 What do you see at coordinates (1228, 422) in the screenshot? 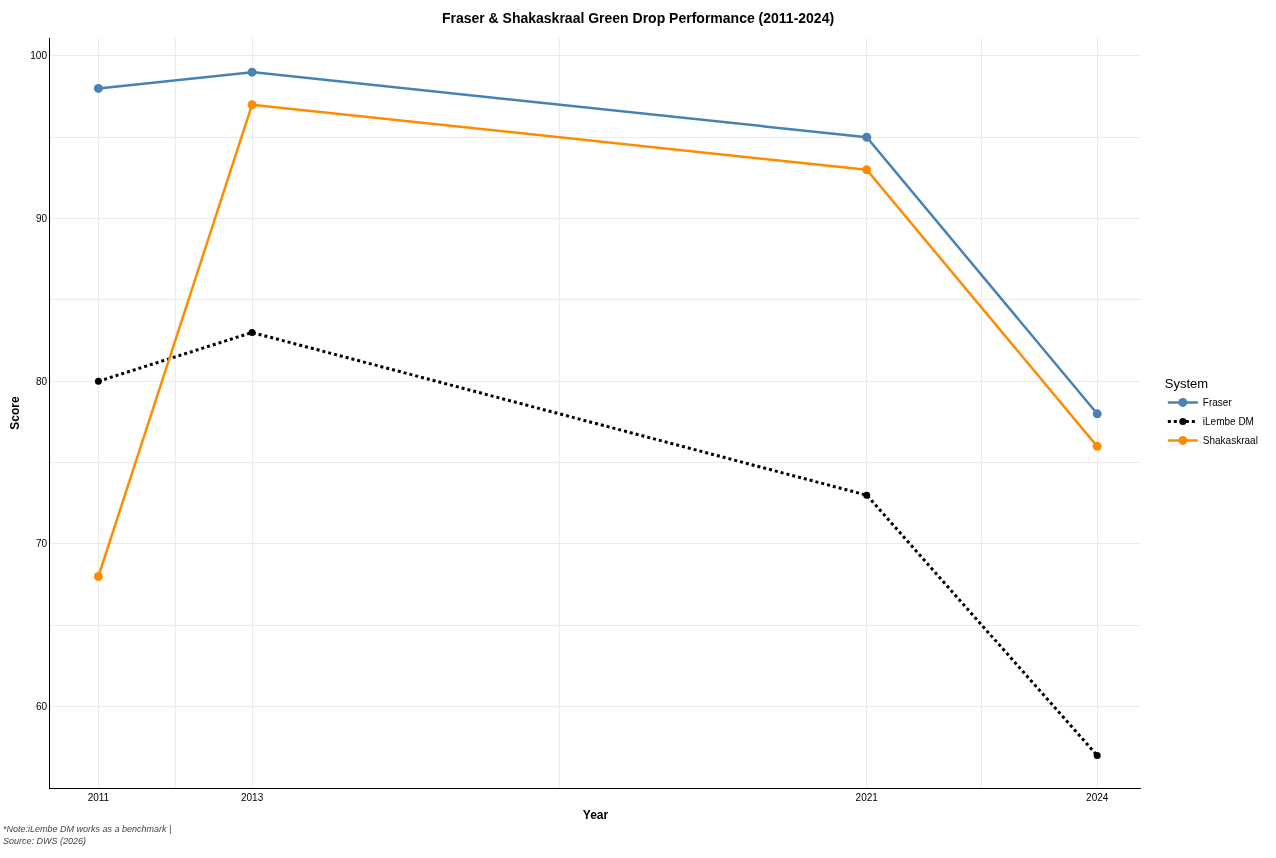
I see `legend-label: iLembe DM` at bounding box center [1228, 422].